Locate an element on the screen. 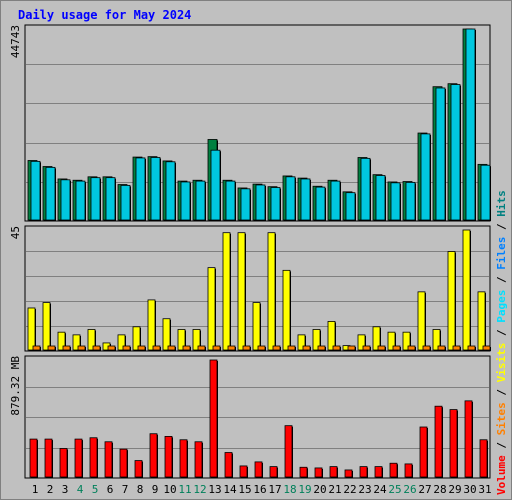 The width and height of the screenshot is (512, 500). x-tick-label: 23 is located at coordinates (364, 489).